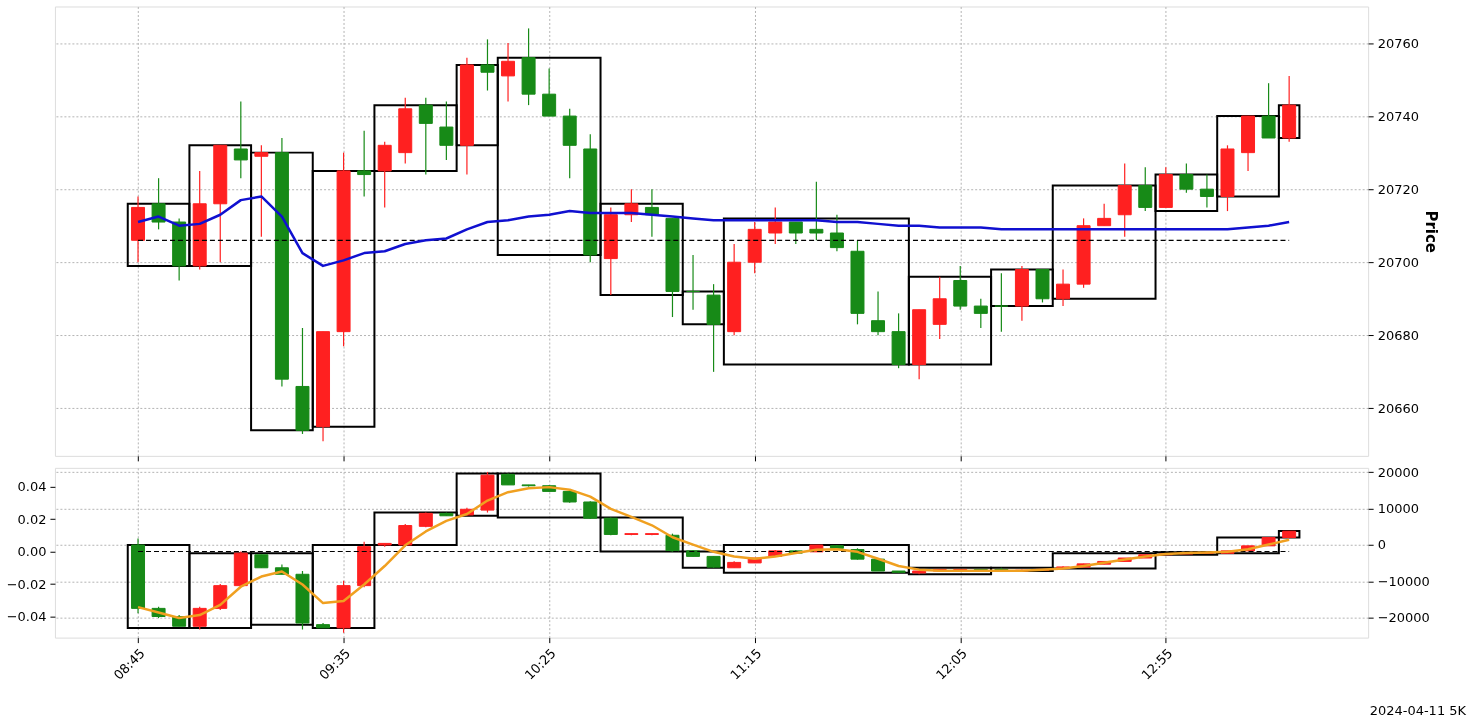 This screenshot has width=1472, height=721. Describe the element at coordinates (1398, 189) in the screenshot. I see `y-tick-label: 20720` at that location.